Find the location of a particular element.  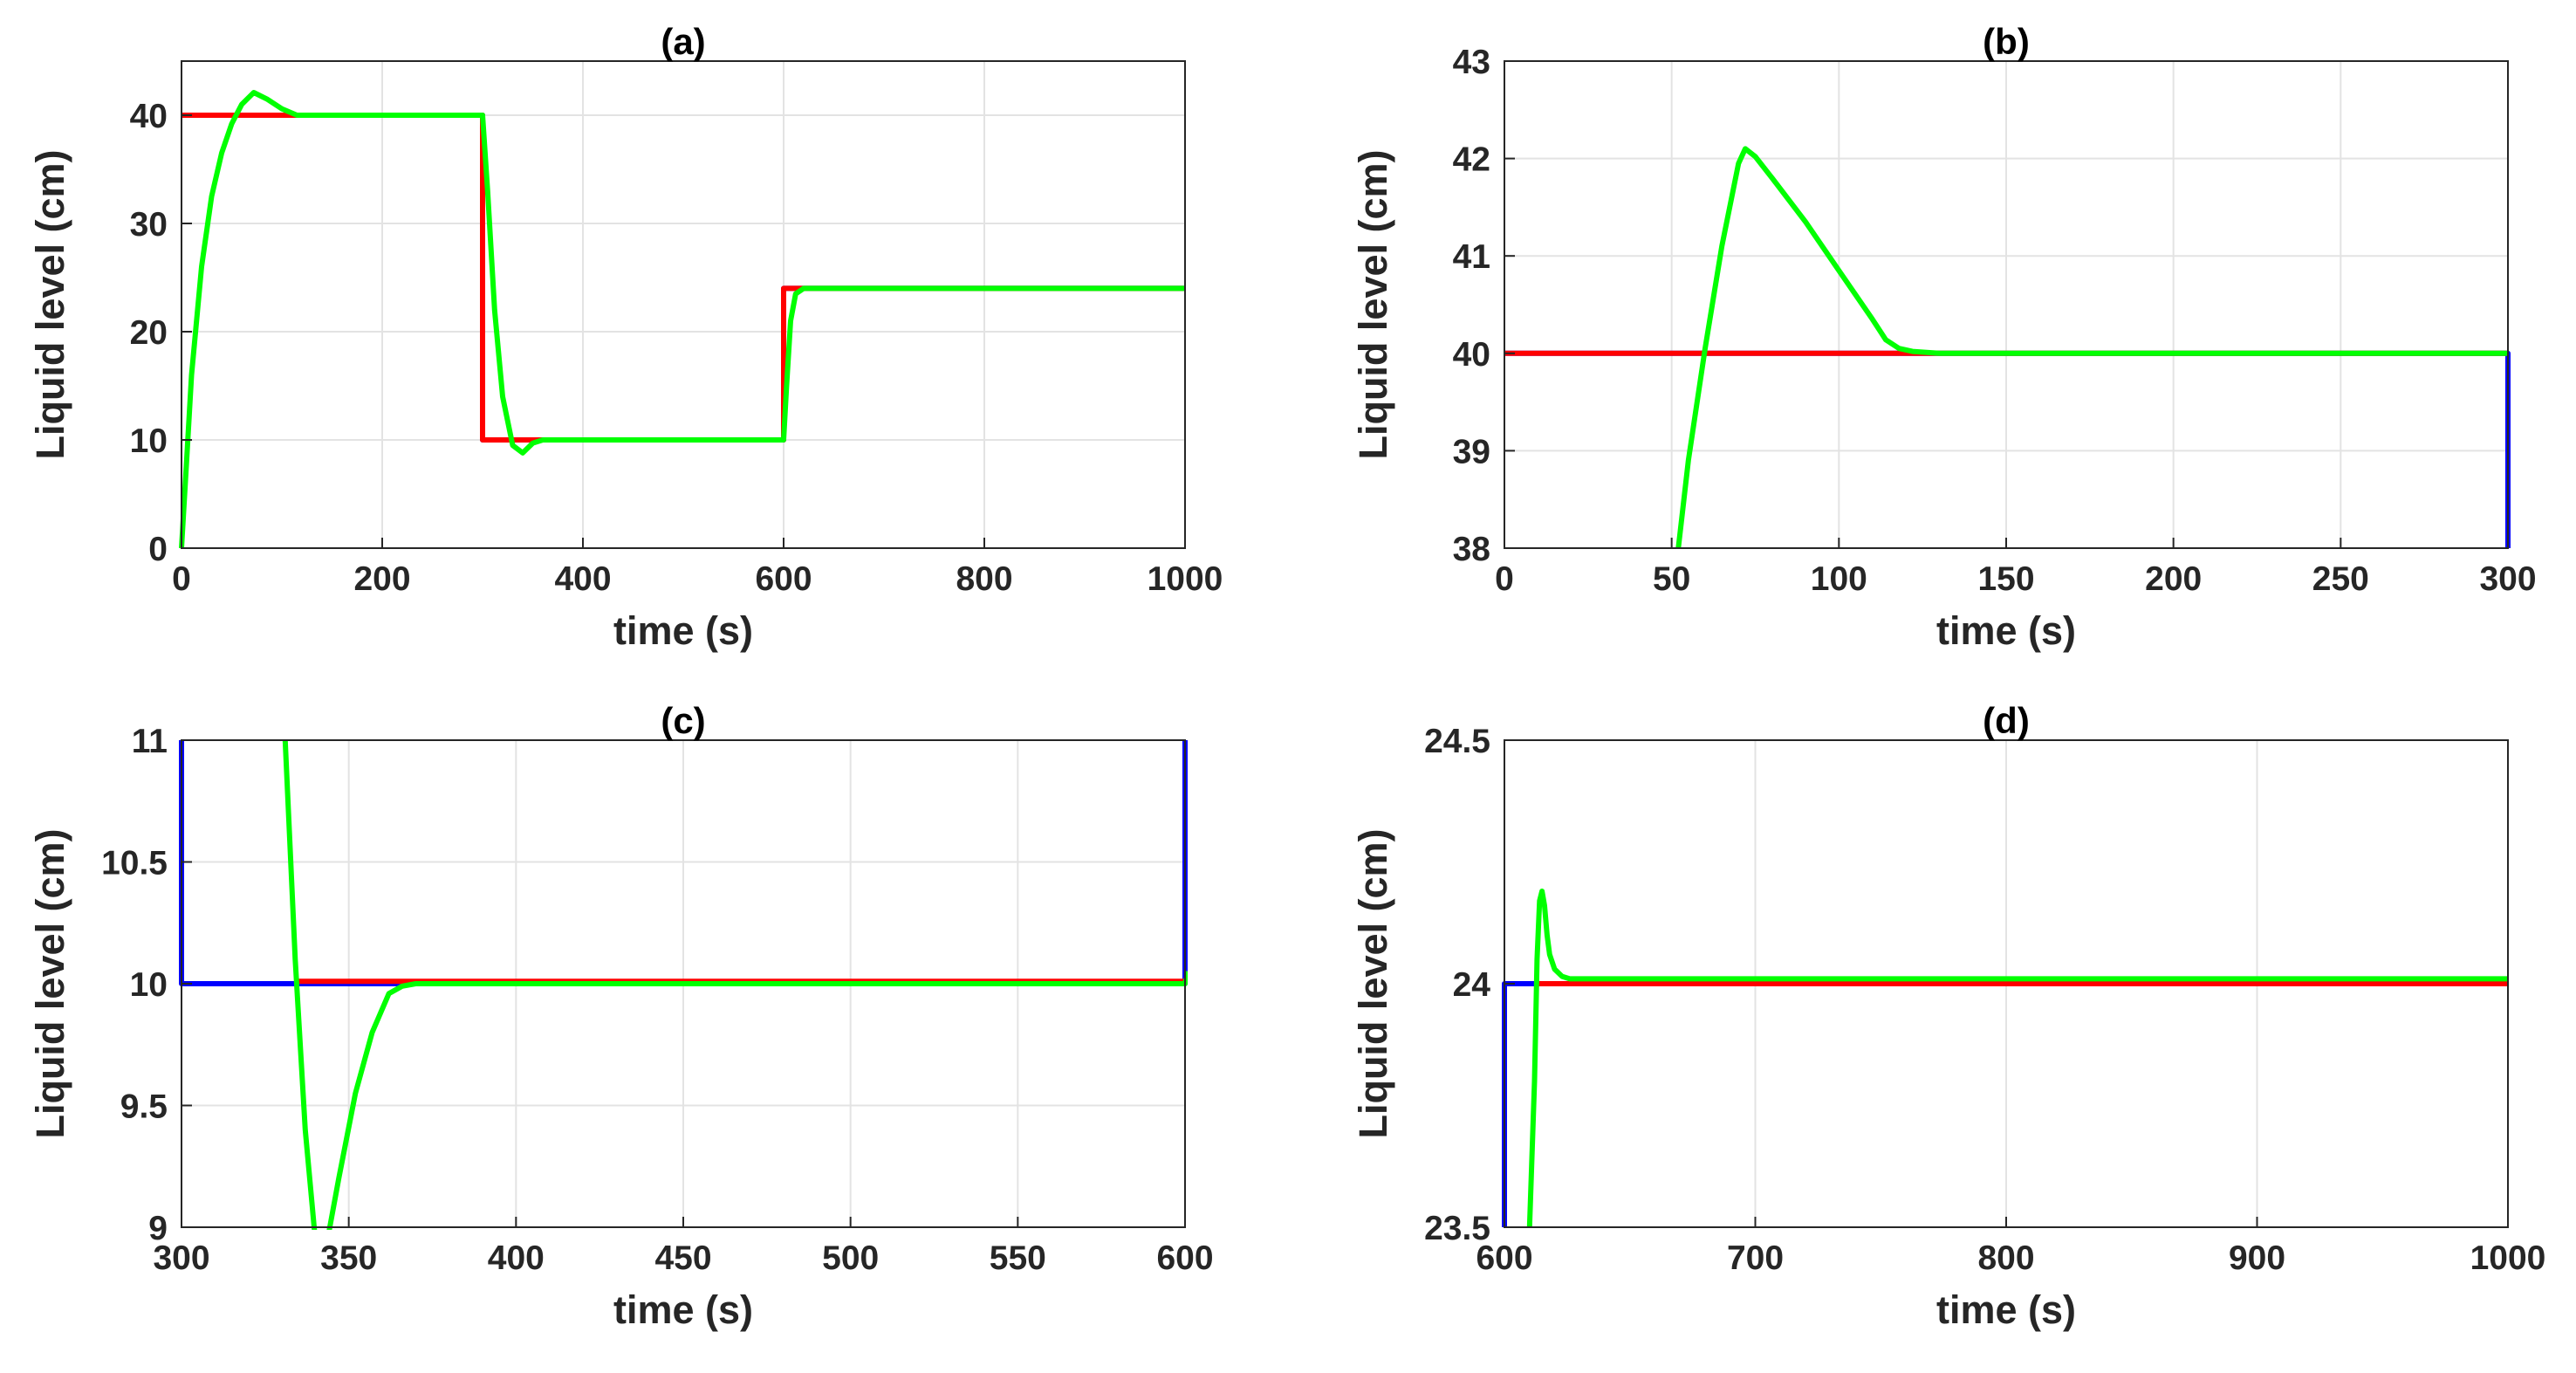

subplot-title: (b) is located at coordinates (2006, 41).